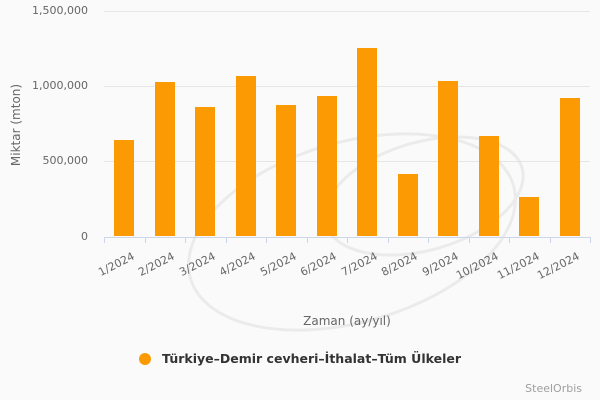  I want to click on bar-11/2024, so click(529, 216).